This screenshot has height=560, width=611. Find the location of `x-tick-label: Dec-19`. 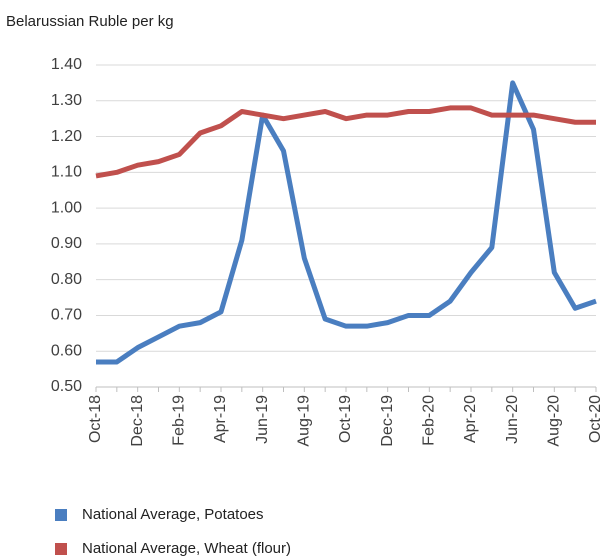

x-tick-label: Dec-19 is located at coordinates (387, 421).